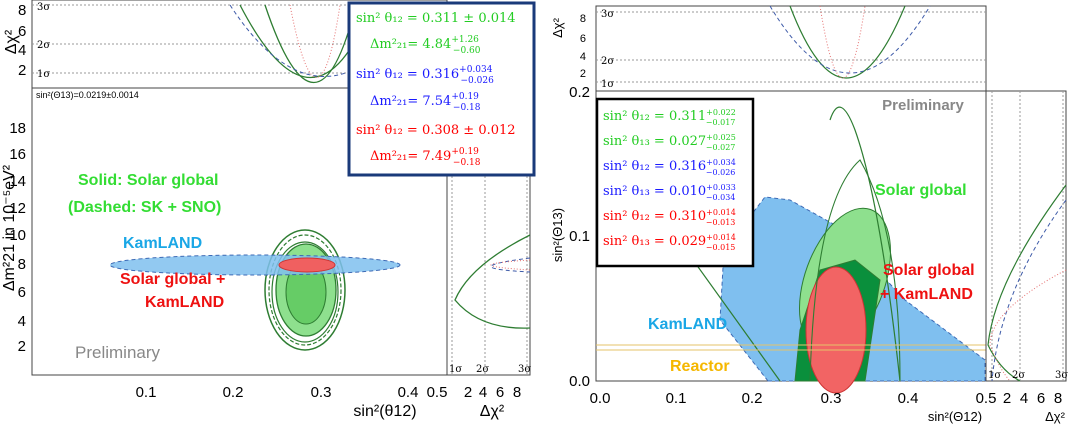 The image size is (1068, 434). What do you see at coordinates (436, 130) in the screenshot?
I see `left-legend-combined-s12: sin² θ₁₂ = 0.308 ± 0.012` at bounding box center [436, 130].